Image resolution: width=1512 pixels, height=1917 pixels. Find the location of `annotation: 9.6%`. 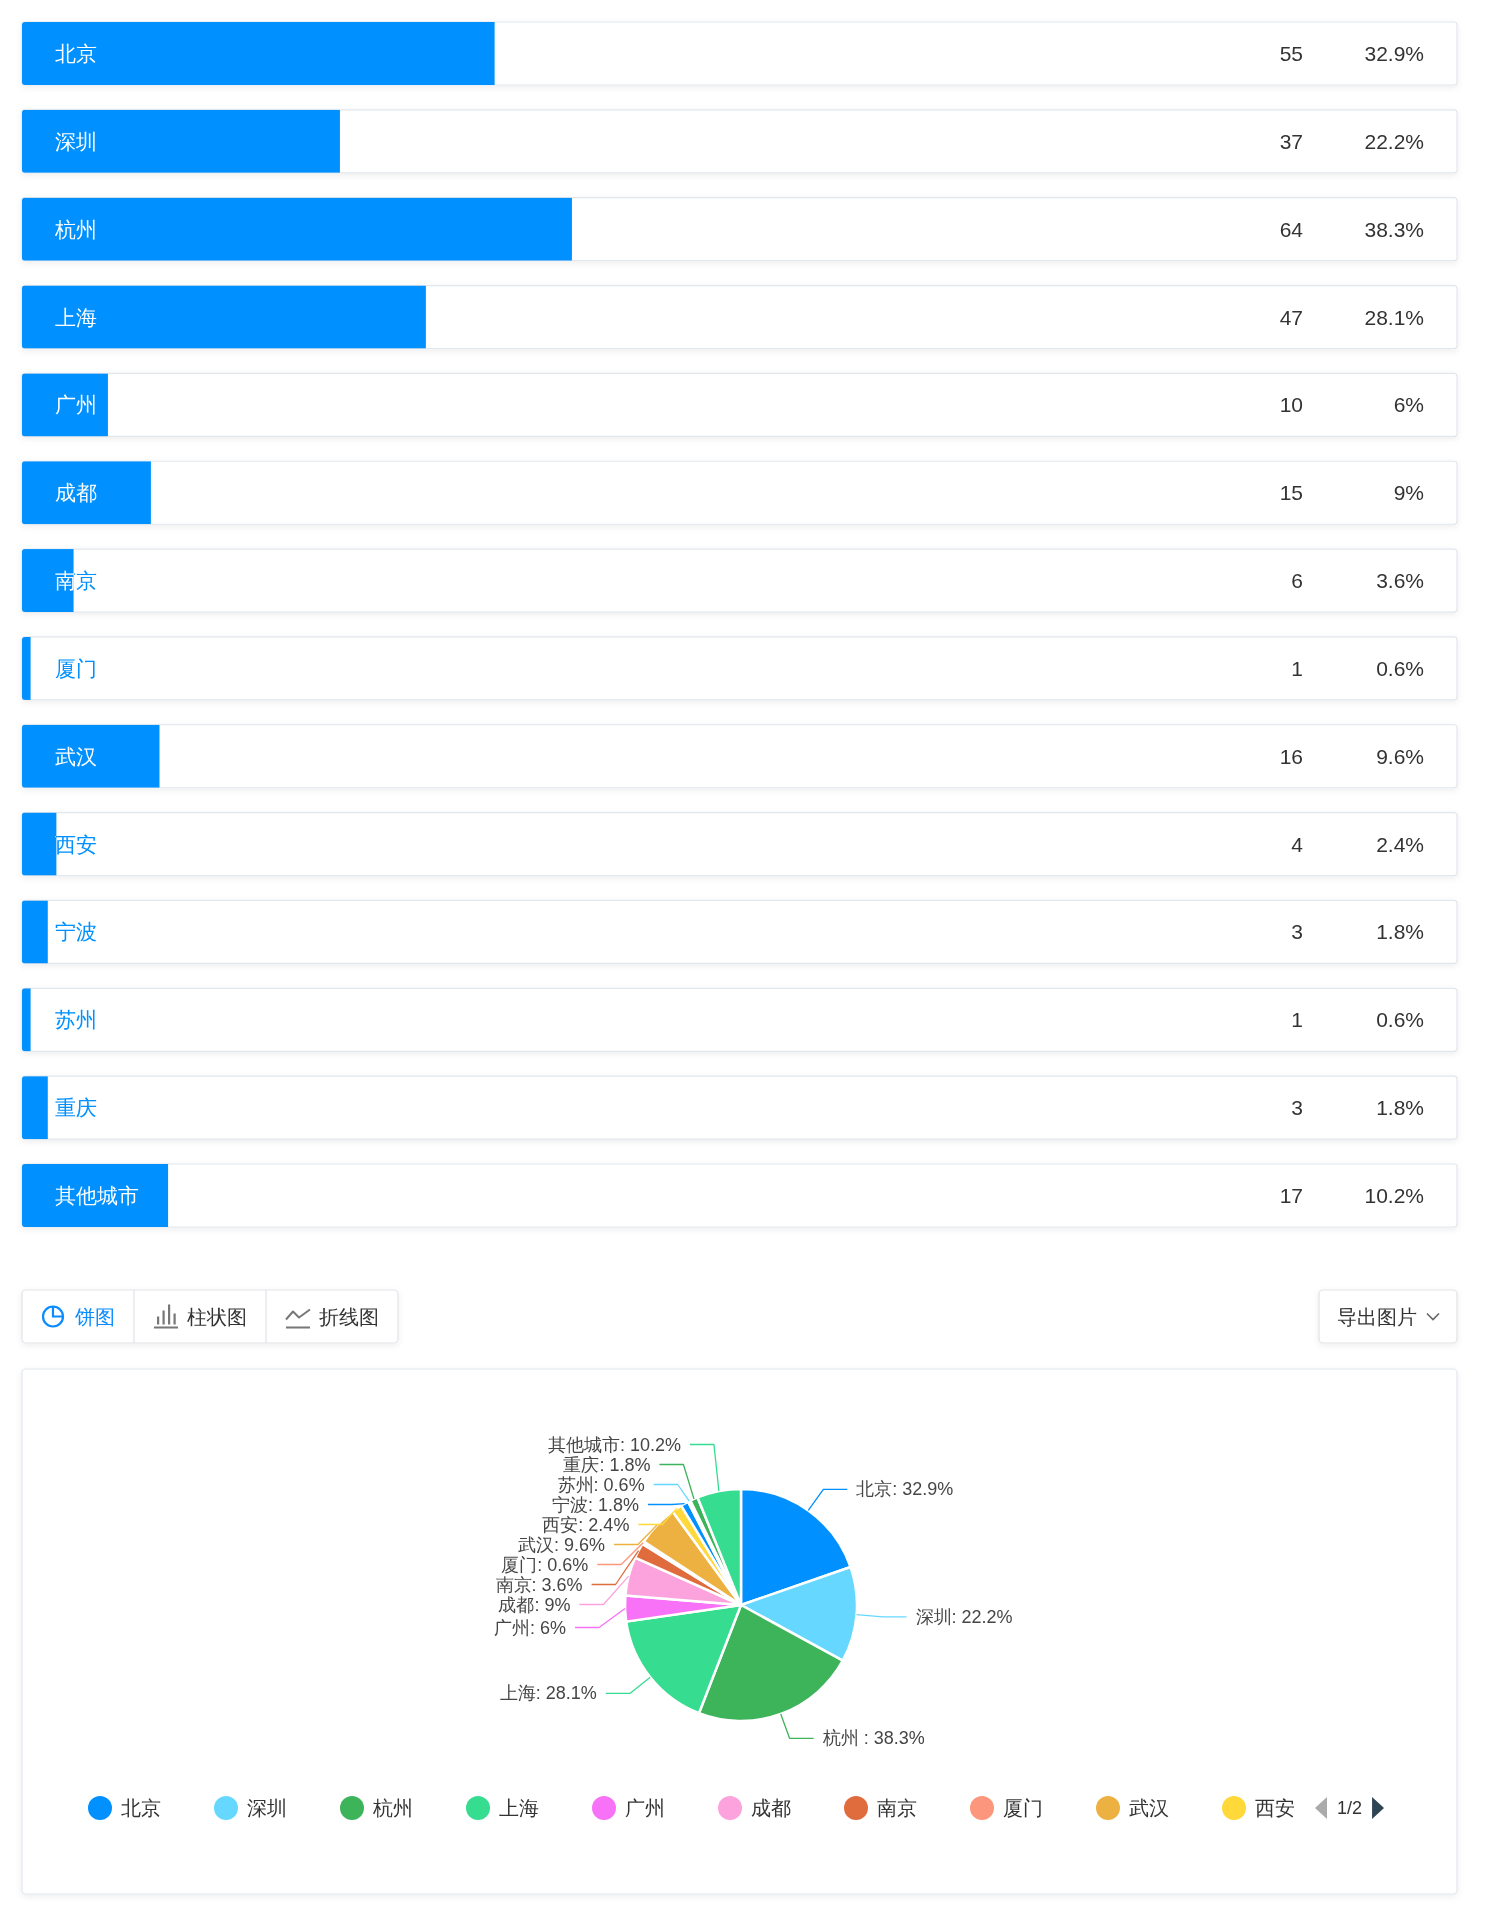

annotation: 9.6% is located at coordinates (1400, 756).